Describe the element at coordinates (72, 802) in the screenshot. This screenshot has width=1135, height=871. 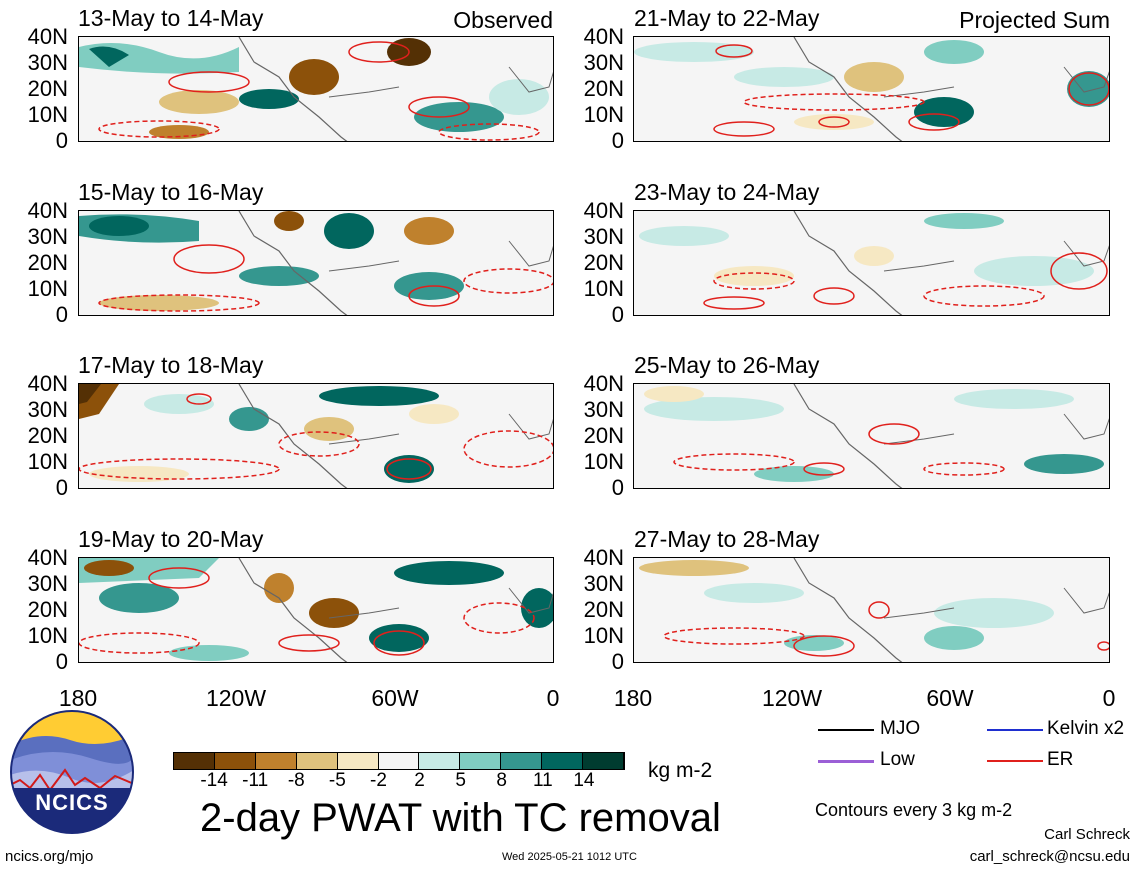
I see `logo-text: NCICS` at that location.